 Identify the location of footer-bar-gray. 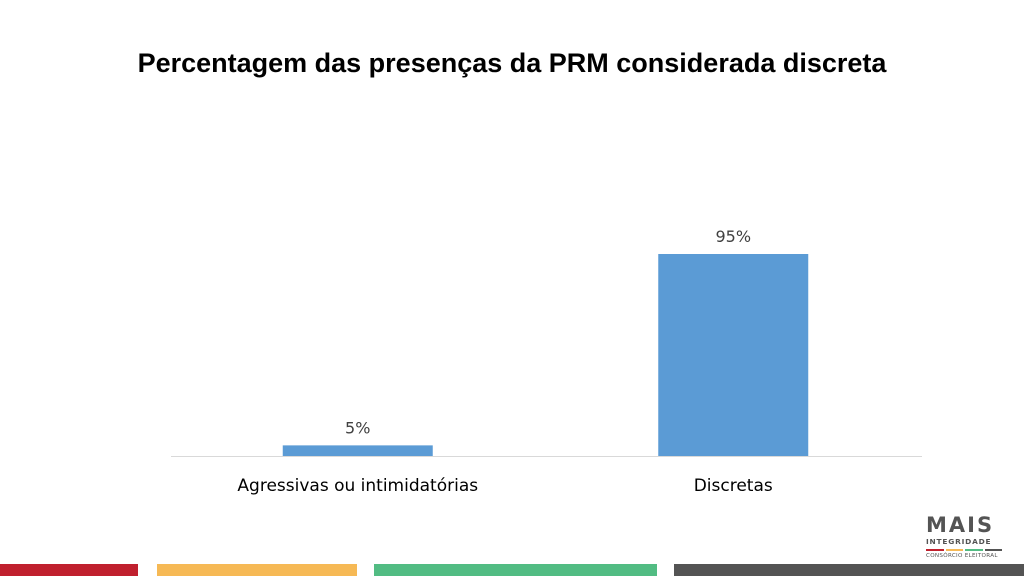
(849, 570).